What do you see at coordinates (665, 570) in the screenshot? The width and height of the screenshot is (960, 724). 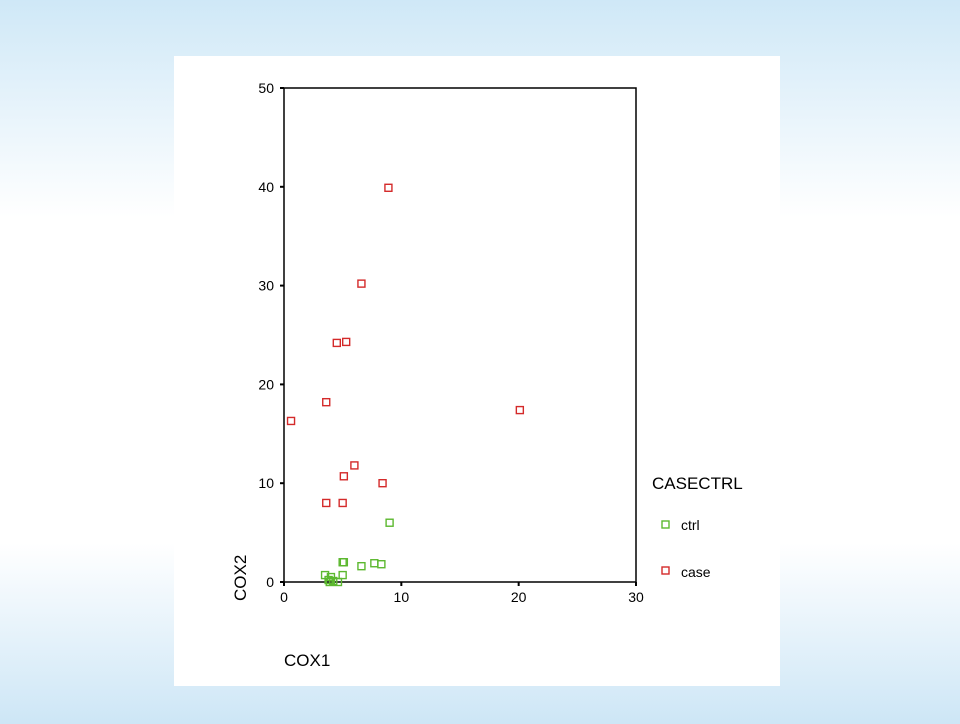 I see `legend-marker-case` at bounding box center [665, 570].